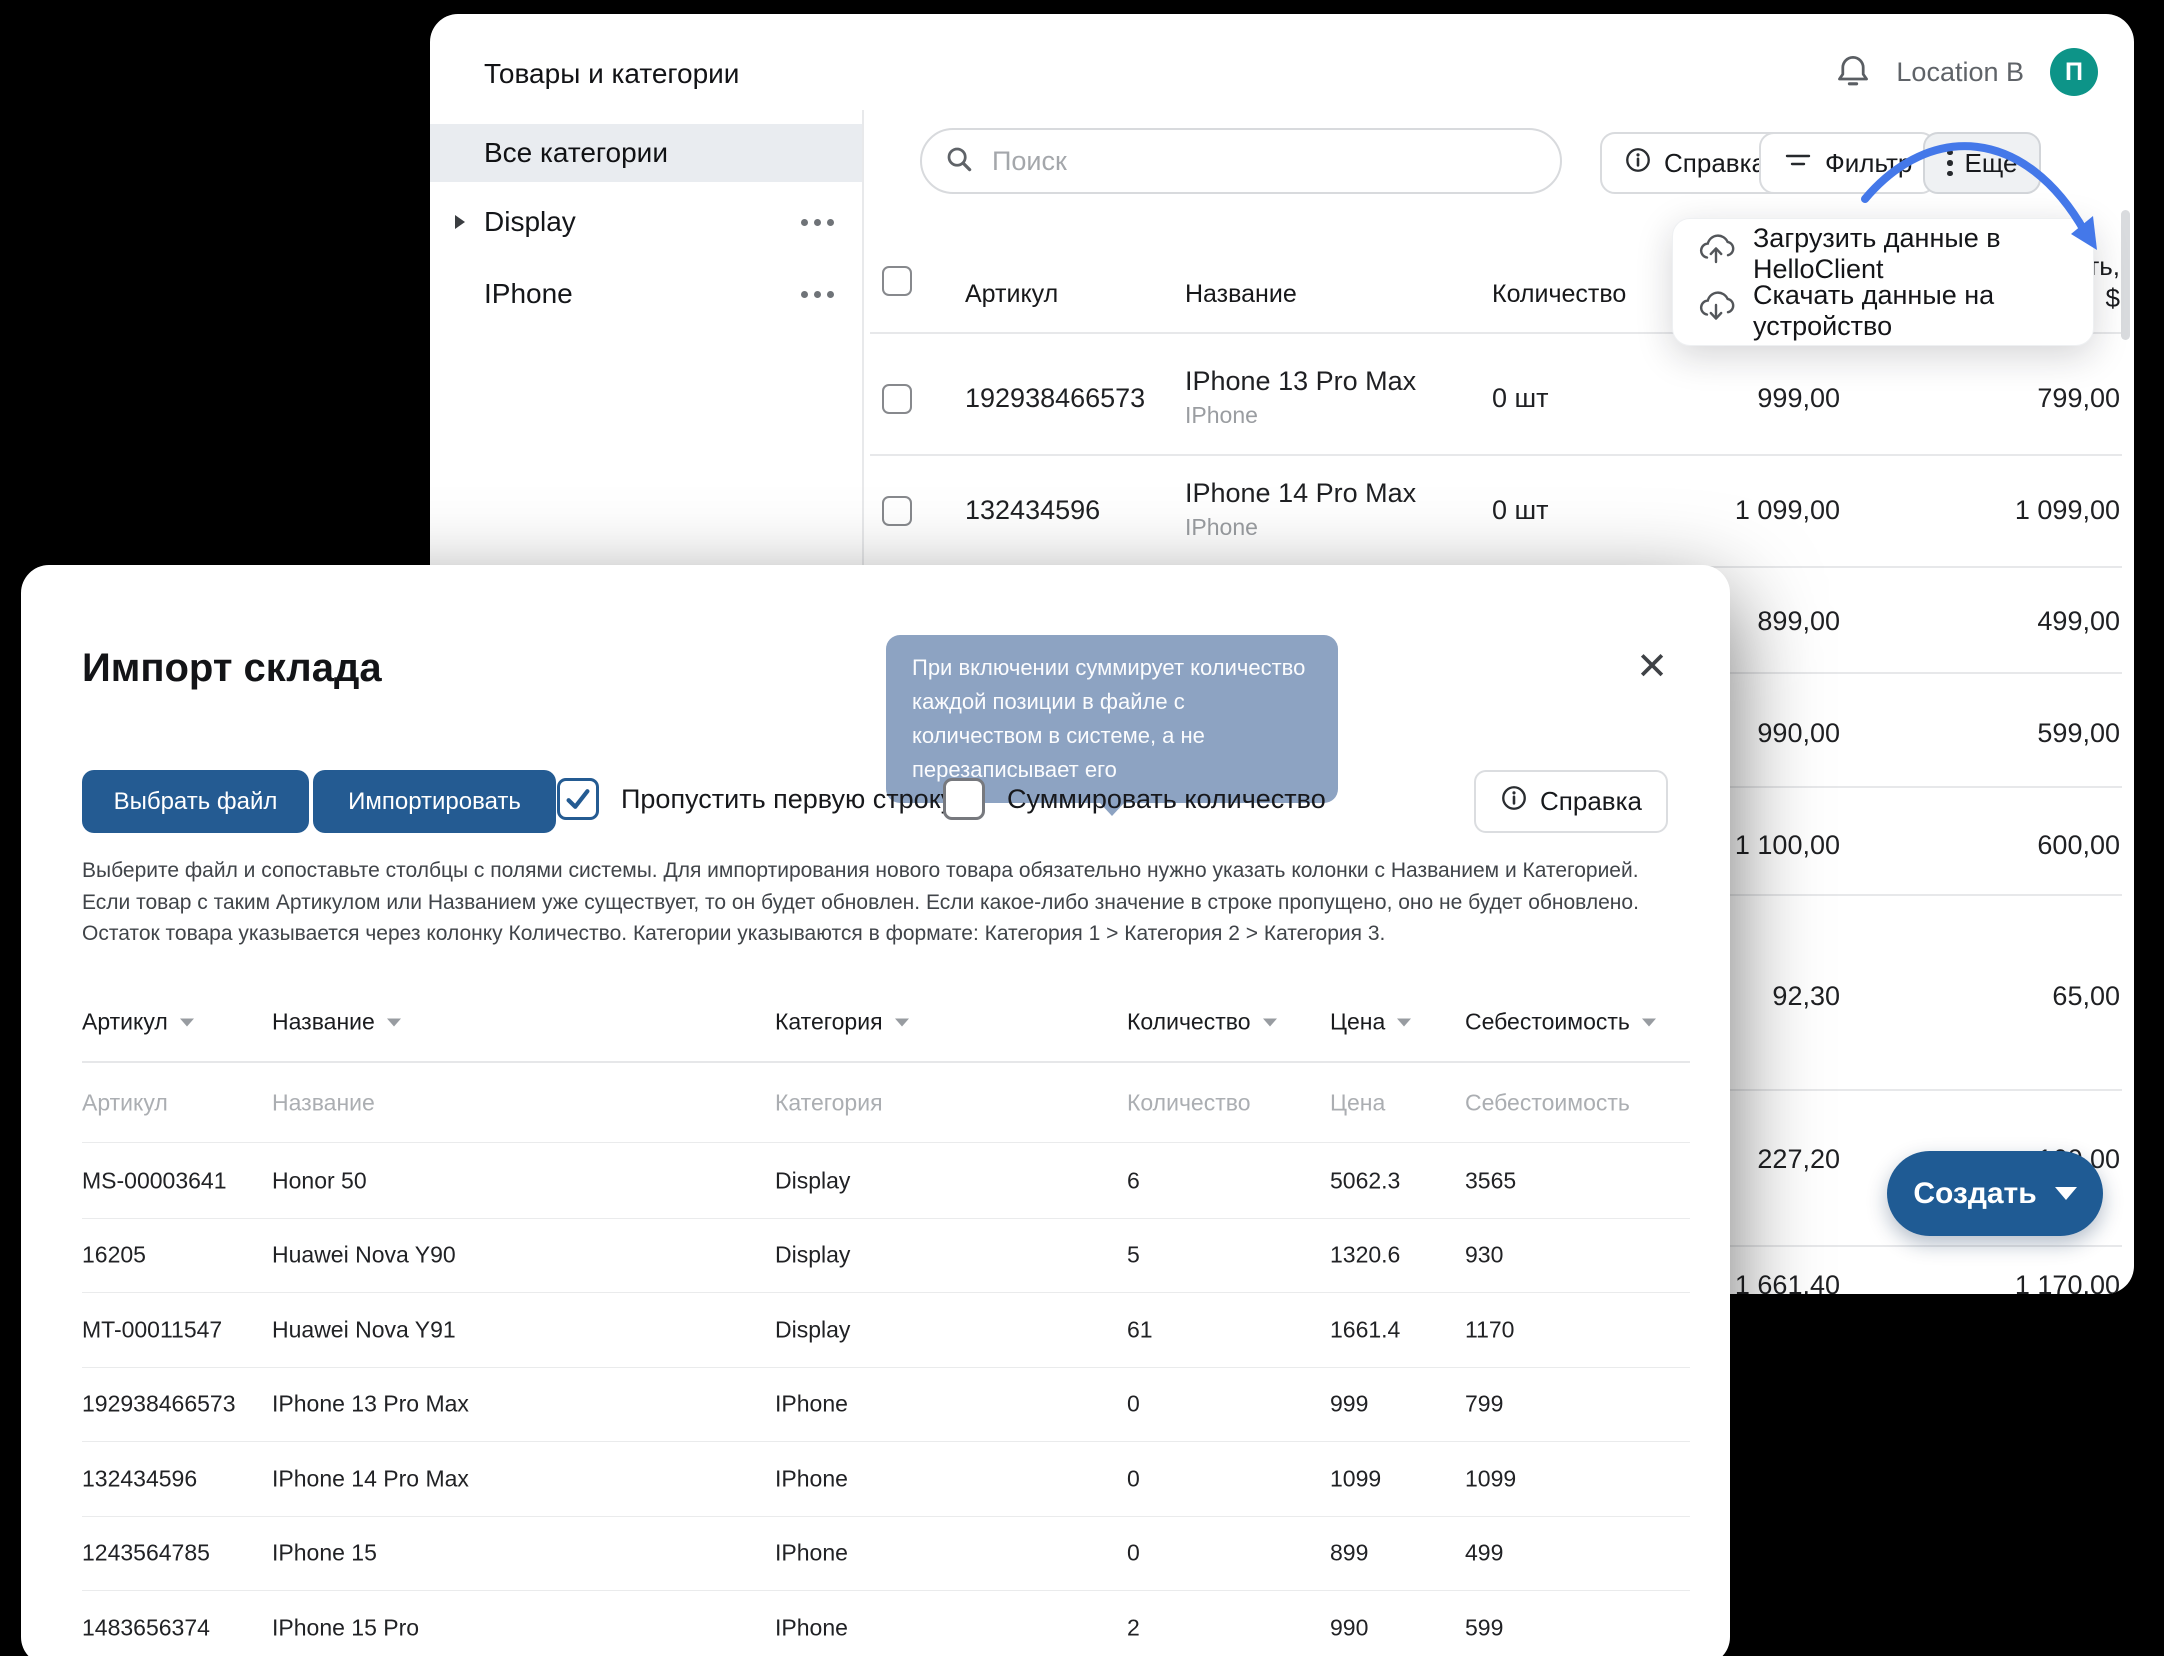  I want to click on column-header-cost: Себестоимость, so click(1560, 1022).